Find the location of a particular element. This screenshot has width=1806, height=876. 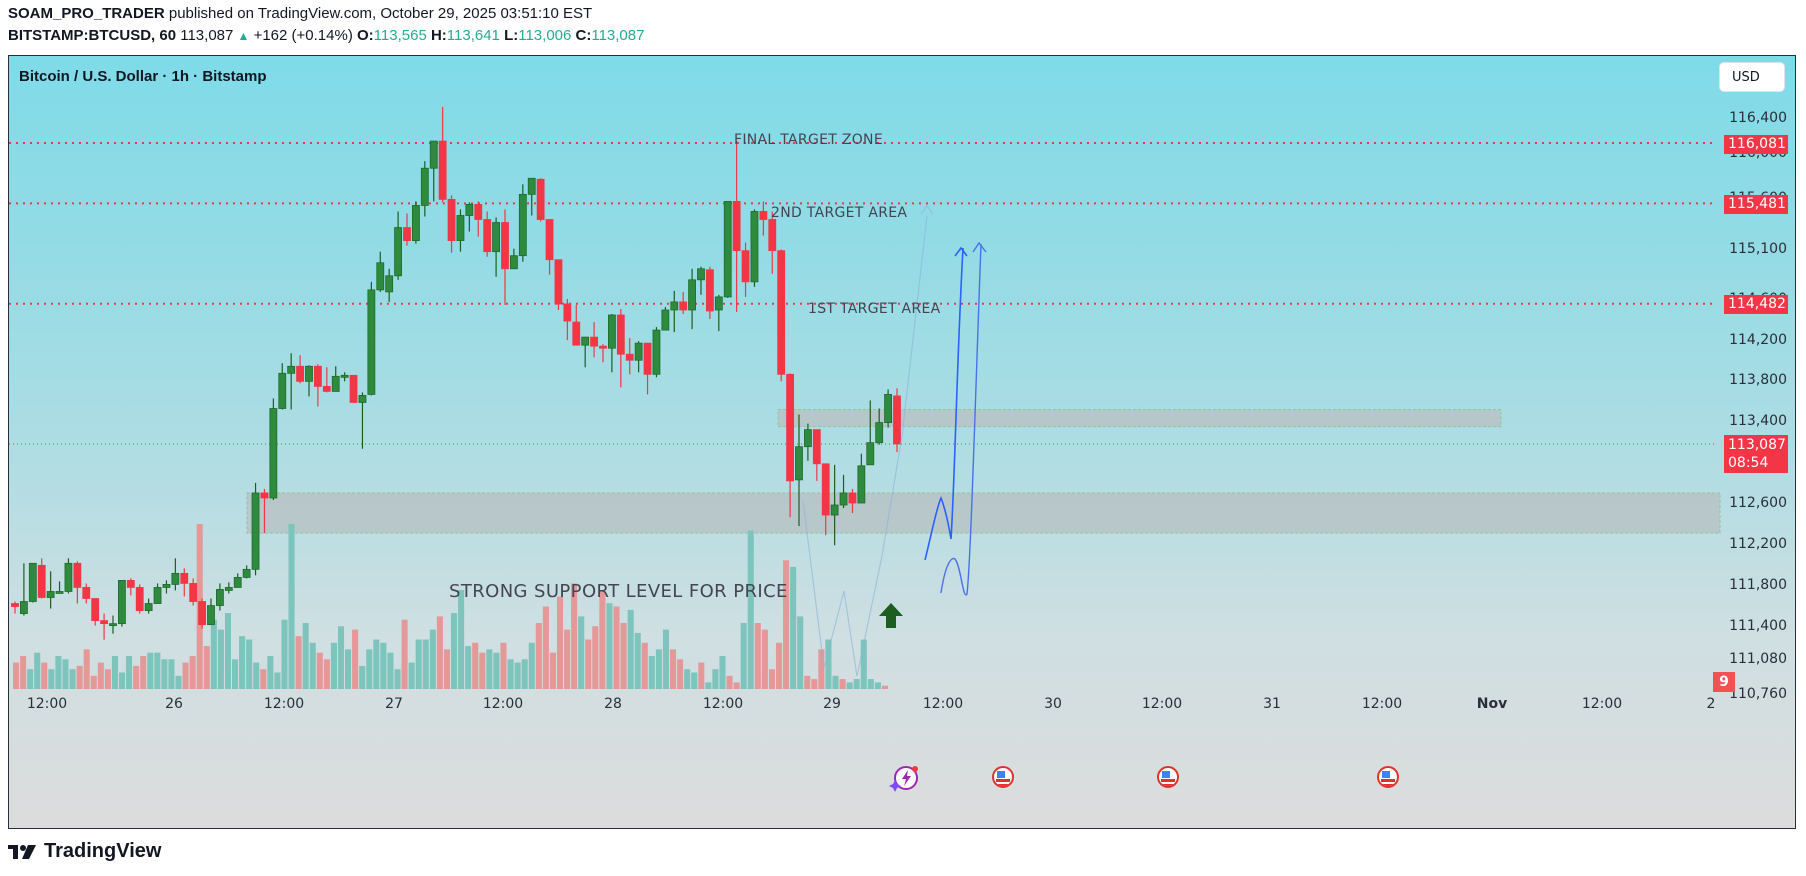

price-change: +162 (+0.14%) is located at coordinates (303, 35).